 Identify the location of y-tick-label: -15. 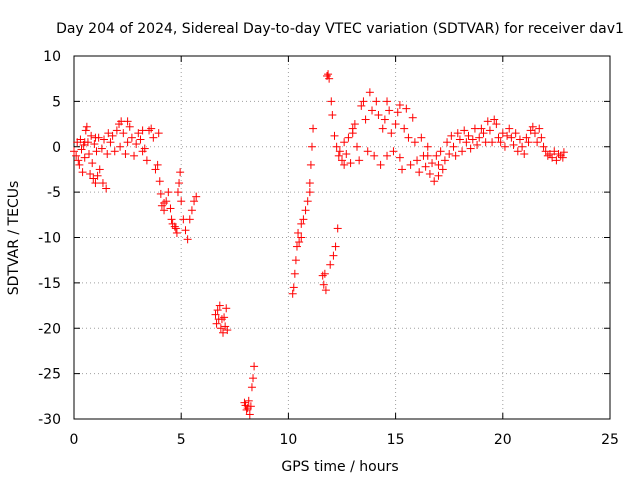
(49, 284).